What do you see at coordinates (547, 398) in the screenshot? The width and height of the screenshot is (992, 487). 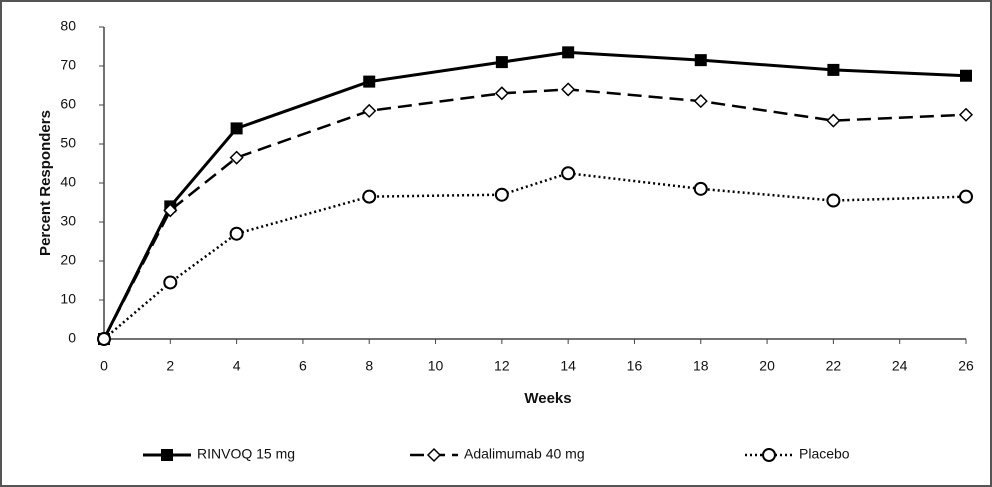 I see `x-axis-title: Weeks` at bounding box center [547, 398].